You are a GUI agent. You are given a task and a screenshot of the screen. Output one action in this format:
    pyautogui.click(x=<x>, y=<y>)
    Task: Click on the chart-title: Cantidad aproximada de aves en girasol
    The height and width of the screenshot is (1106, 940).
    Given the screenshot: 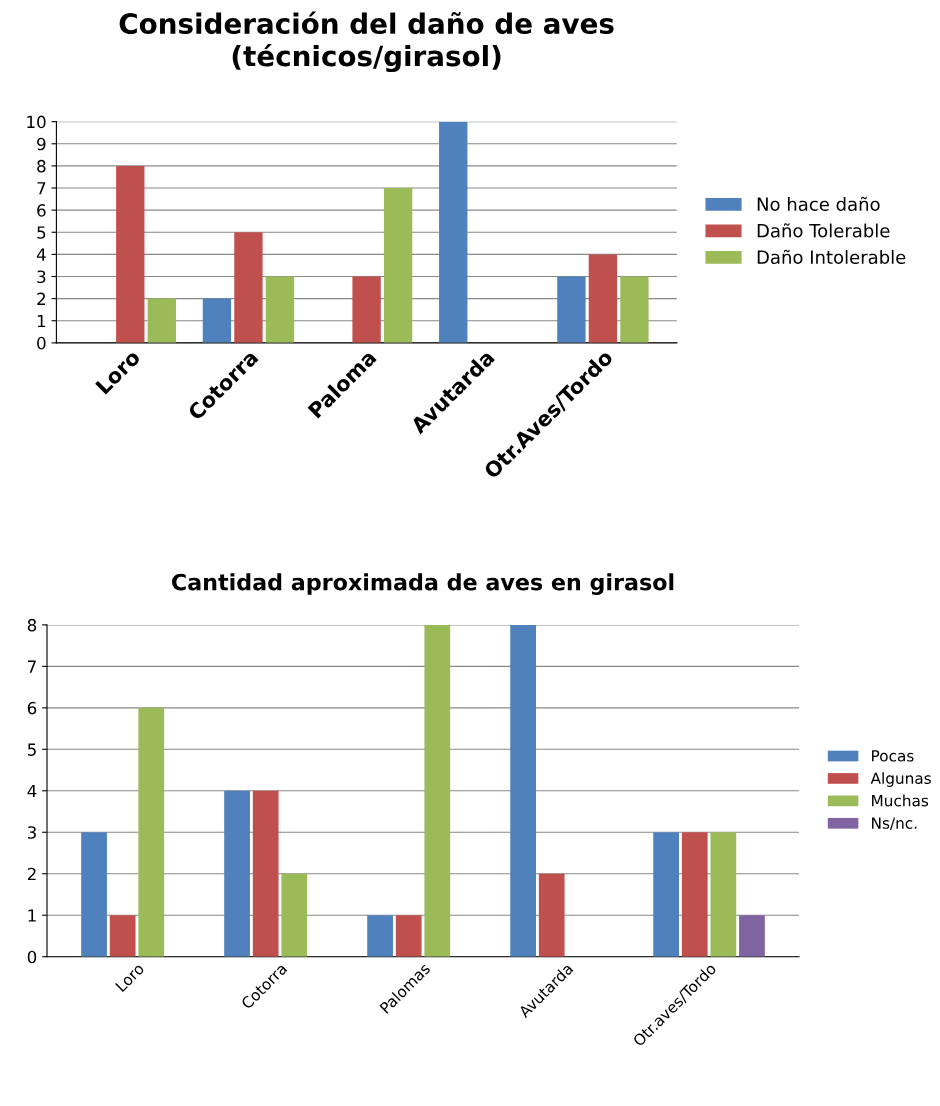 What is the action you would take?
    pyautogui.click(x=422, y=584)
    